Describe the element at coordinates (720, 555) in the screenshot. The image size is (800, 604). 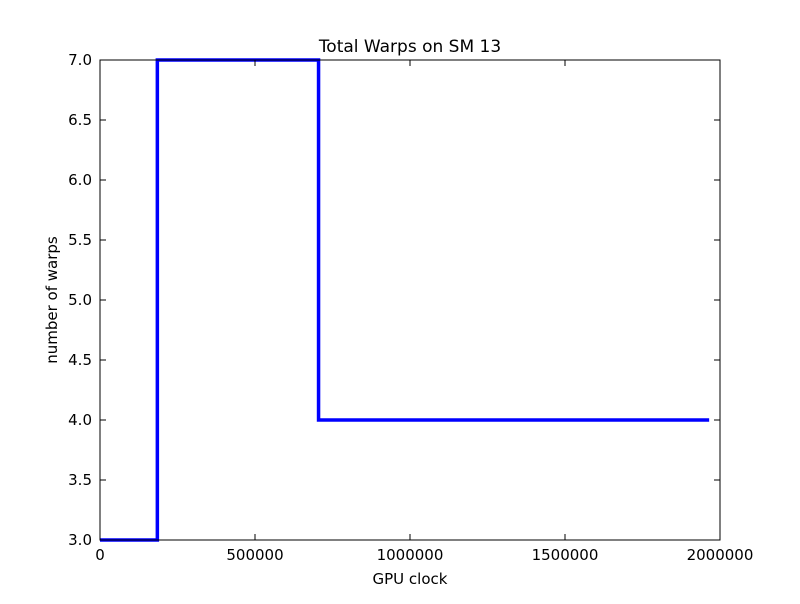
I see `x-tick-label: 2000000` at that location.